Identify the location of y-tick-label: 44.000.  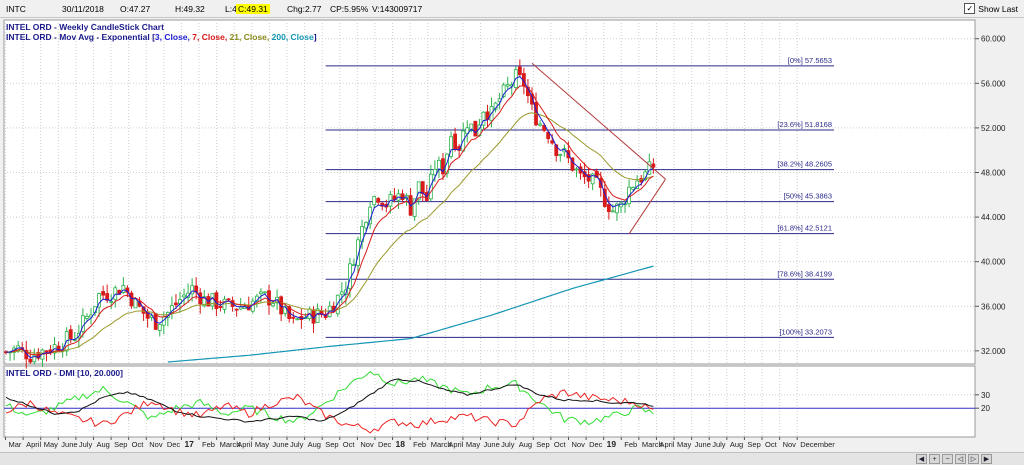
(993, 217).